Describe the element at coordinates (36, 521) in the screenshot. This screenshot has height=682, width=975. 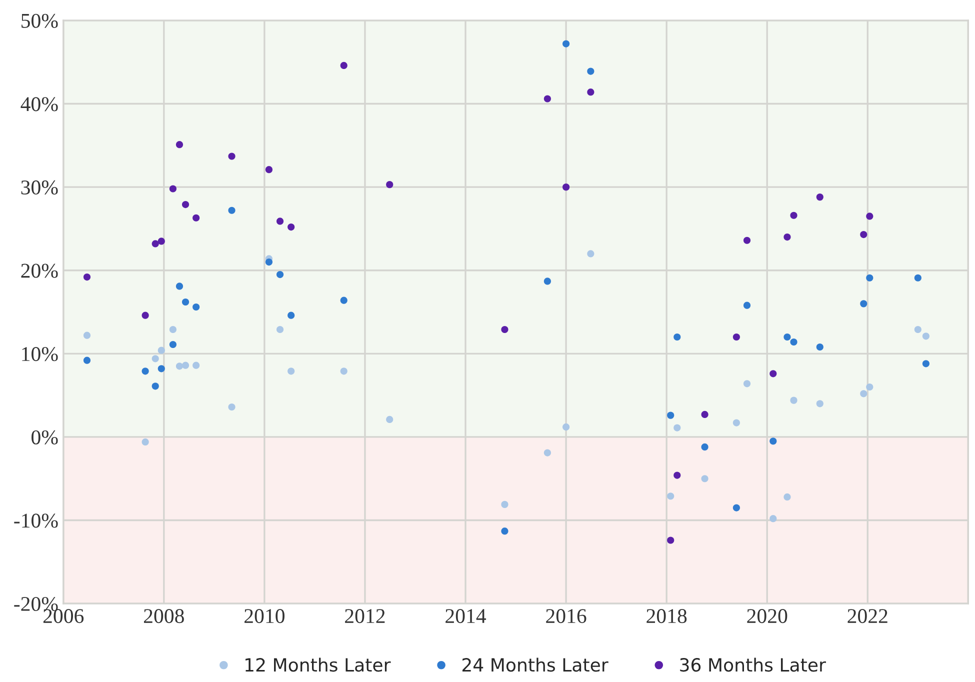
I see `y-tick-label: -10%` at that location.